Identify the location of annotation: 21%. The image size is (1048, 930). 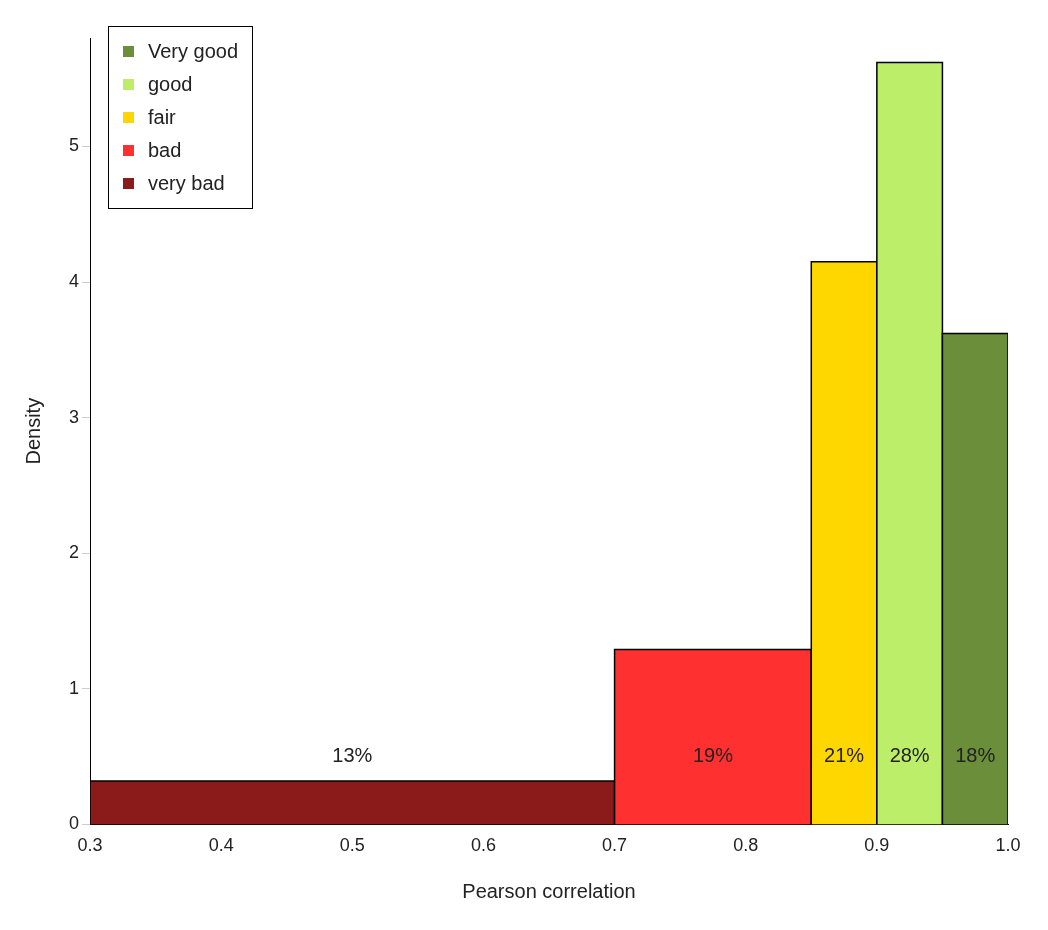
(844, 754).